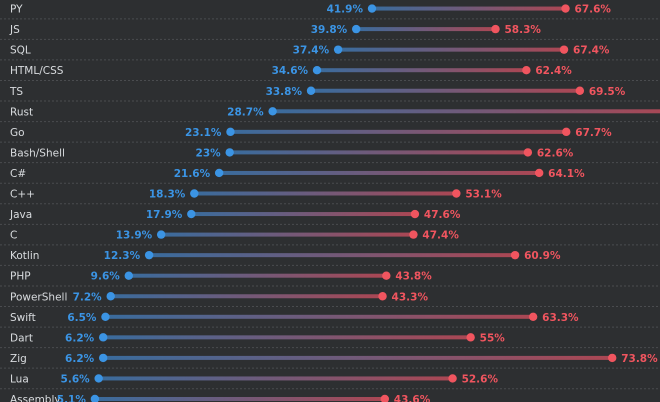 This screenshot has width=660, height=402. Describe the element at coordinates (493, 338) in the screenshot. I see `right-value-label: 55%` at that location.